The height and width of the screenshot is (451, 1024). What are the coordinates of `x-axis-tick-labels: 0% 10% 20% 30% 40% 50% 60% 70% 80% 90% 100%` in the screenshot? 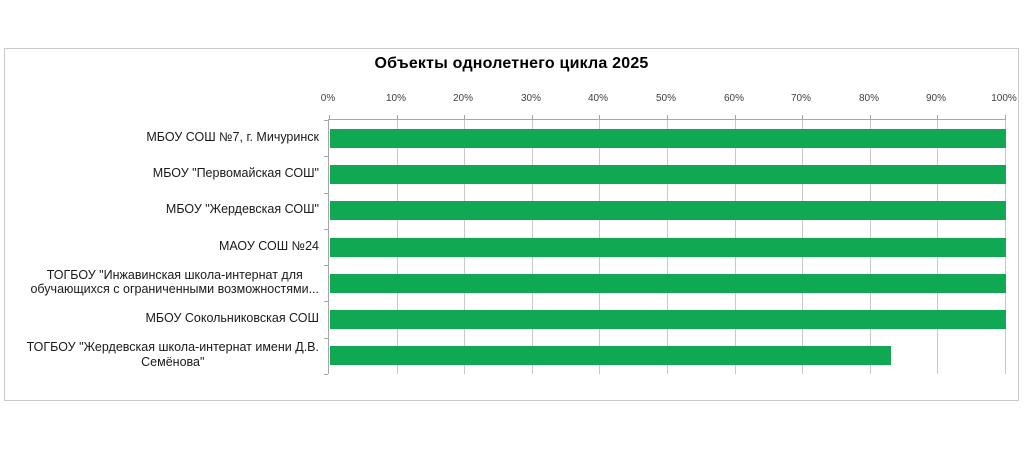 It's located at (669, 100).